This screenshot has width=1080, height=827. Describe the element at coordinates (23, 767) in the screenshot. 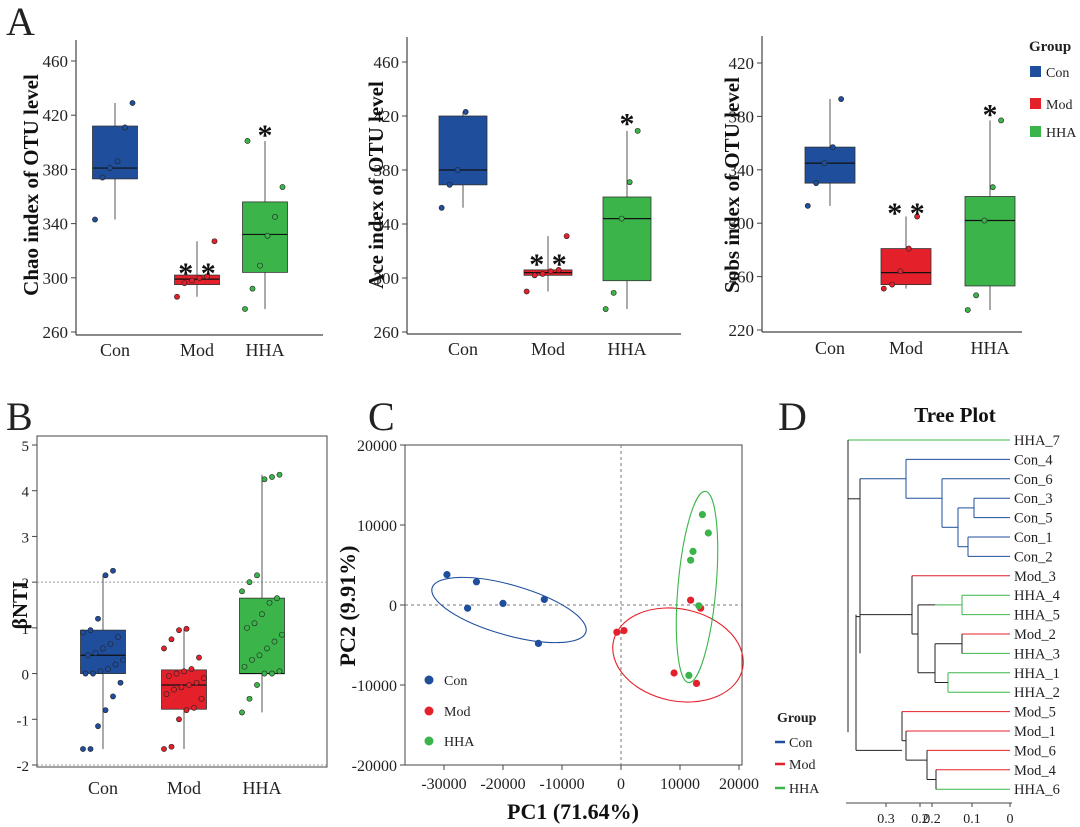

I see `y-tick-label: -2` at that location.